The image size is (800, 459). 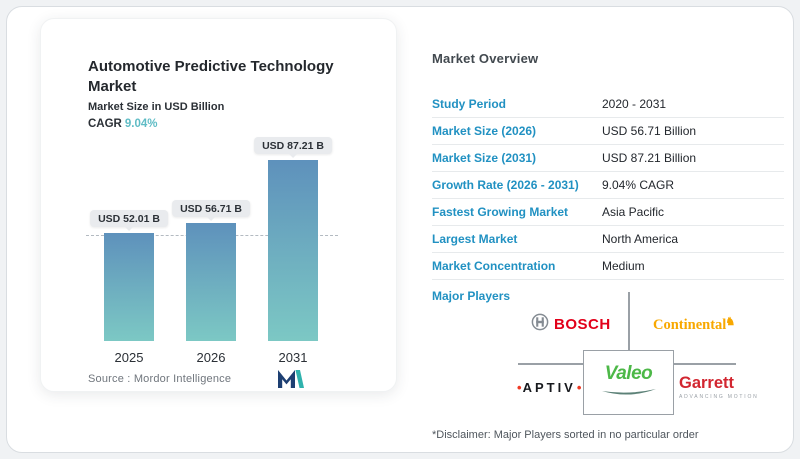 I want to click on mordor-intelligence-logo-icon, so click(x=291, y=381).